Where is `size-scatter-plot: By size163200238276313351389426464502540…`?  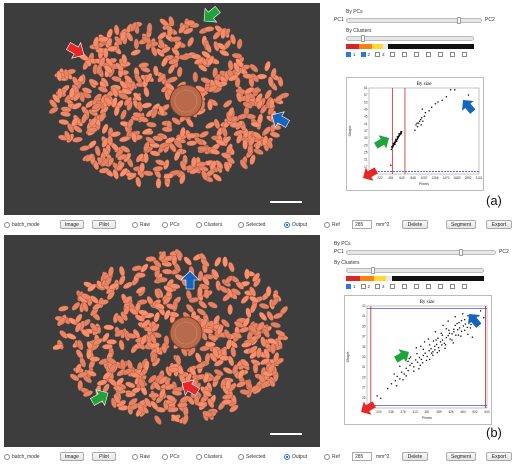 size-scatter-plot: By size163200238276313351389426464502540… is located at coordinates (418, 360).